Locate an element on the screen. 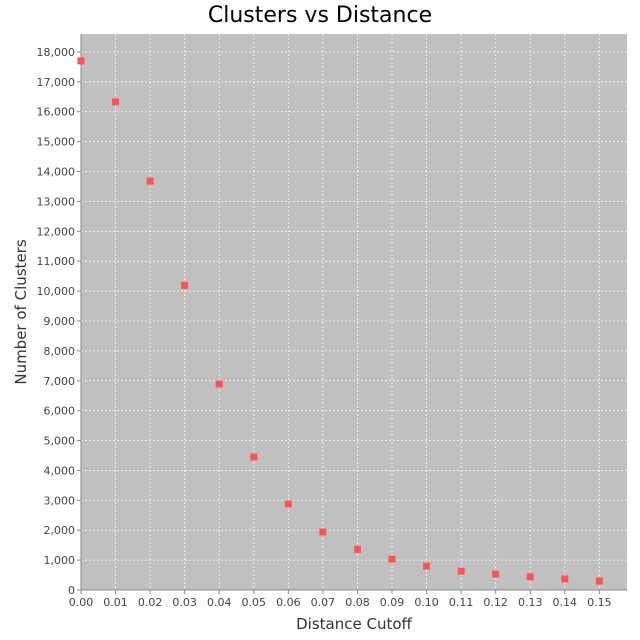 Image resolution: width=640 pixels, height=640 pixels. x-tick-label: 0.10 is located at coordinates (426, 602).